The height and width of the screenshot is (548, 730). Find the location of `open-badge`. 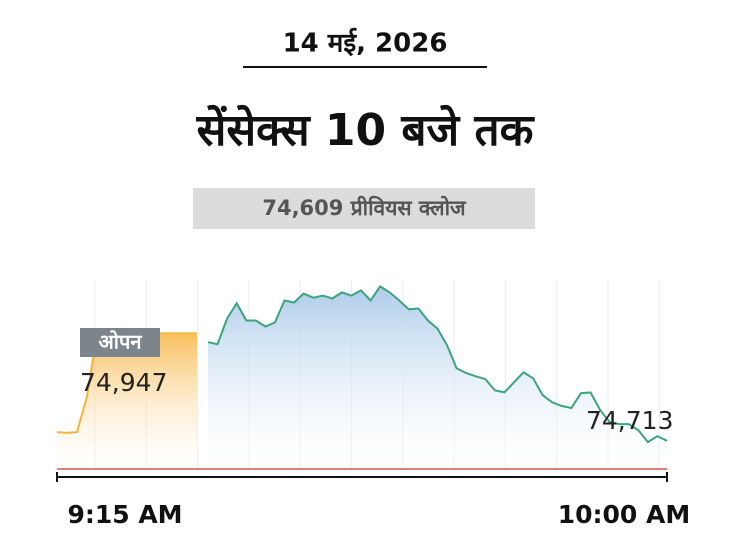

open-badge is located at coordinates (120, 342).